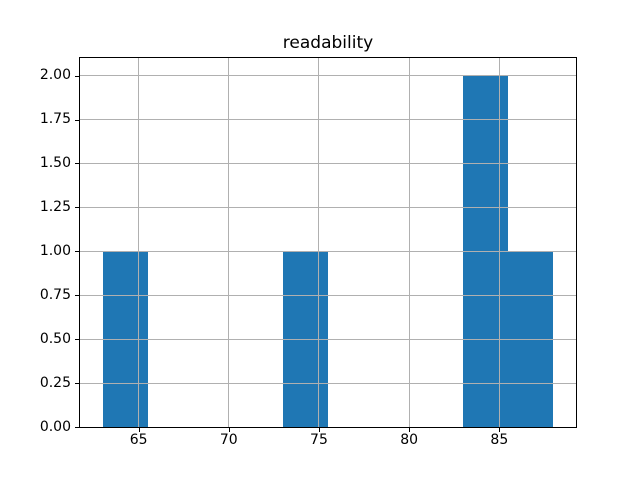 The image size is (640, 480). I want to click on x-tick-label: 75, so click(319, 440).